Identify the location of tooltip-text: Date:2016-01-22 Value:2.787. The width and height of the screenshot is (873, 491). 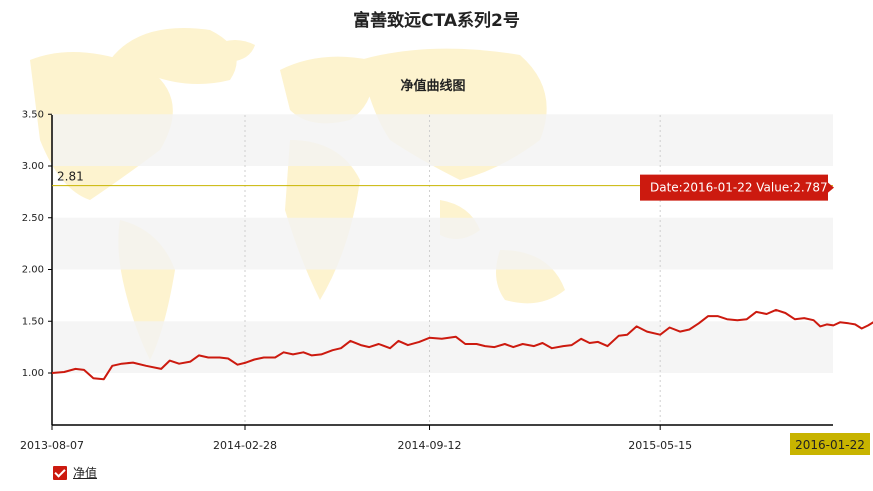
(739, 188).